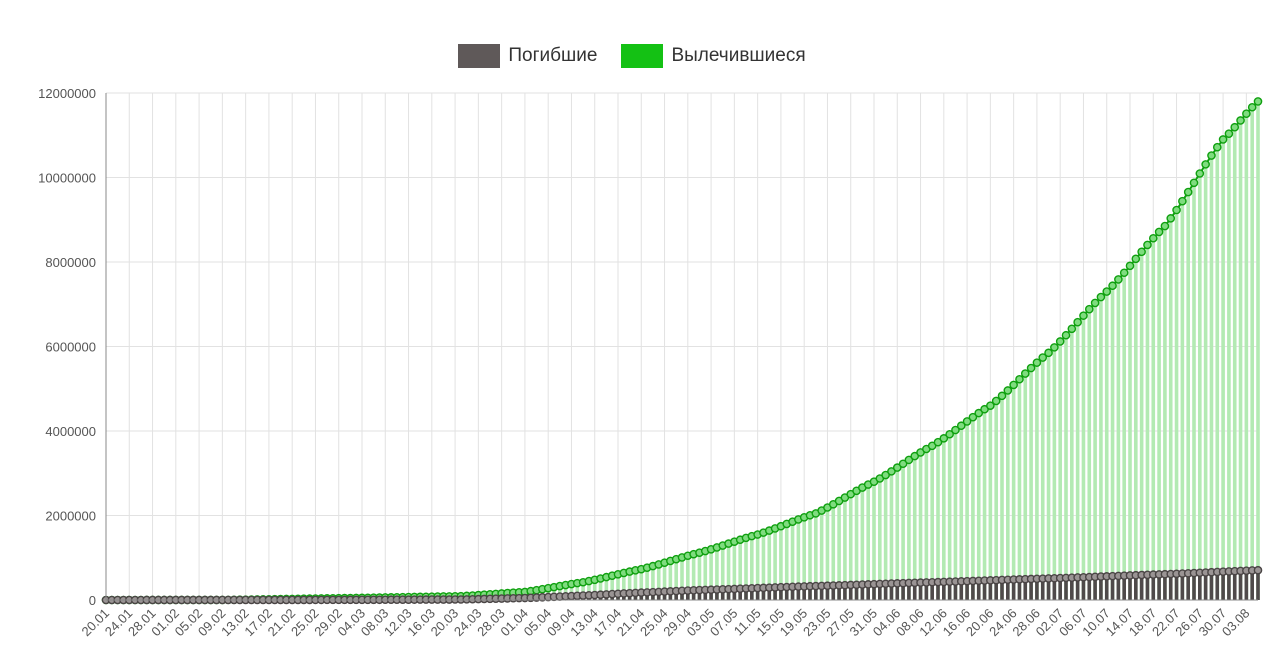  Describe the element at coordinates (713, 56) in the screenshot. I see `legend-item-recovered: Вылечившиеся` at that location.